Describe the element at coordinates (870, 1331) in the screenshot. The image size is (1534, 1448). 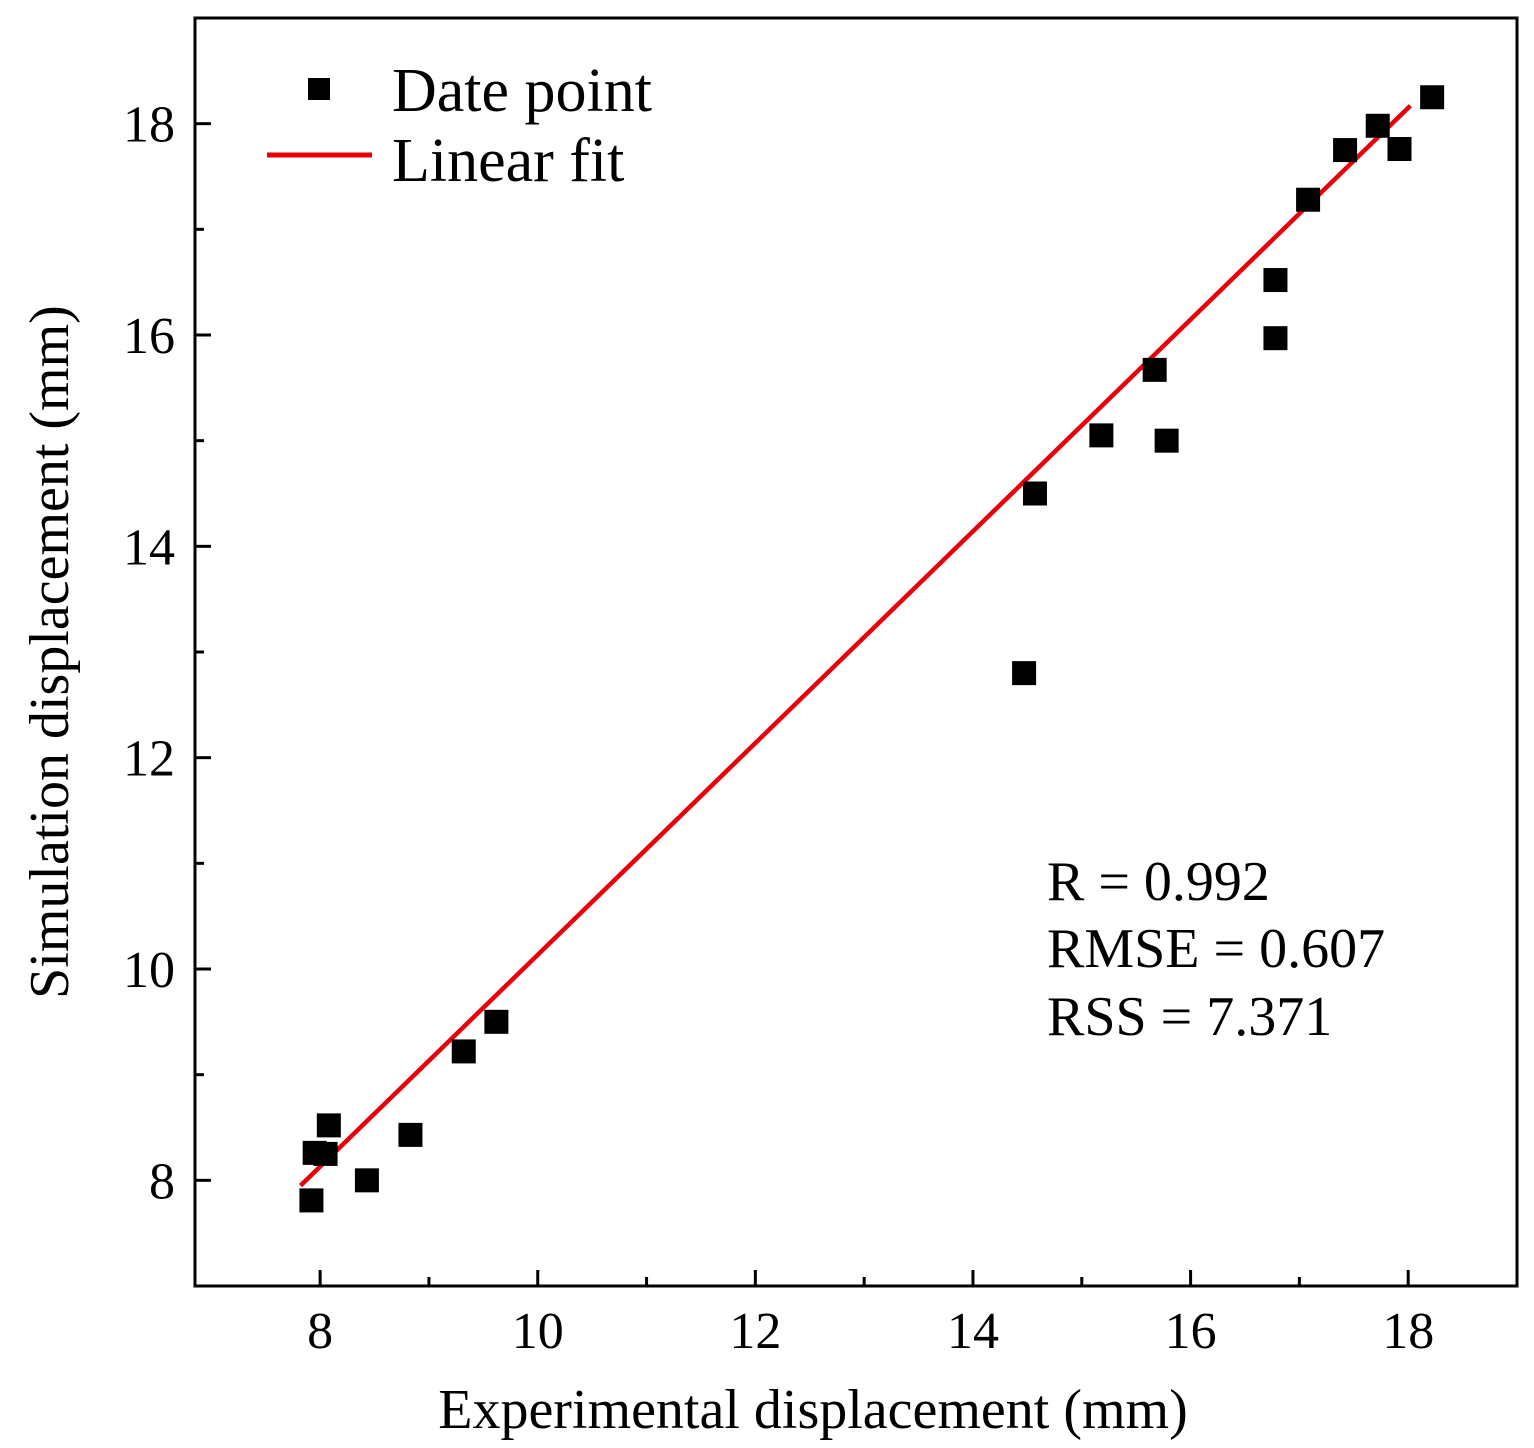
I see `x-tick-labels: 8 10 12 14 16 18` at that location.